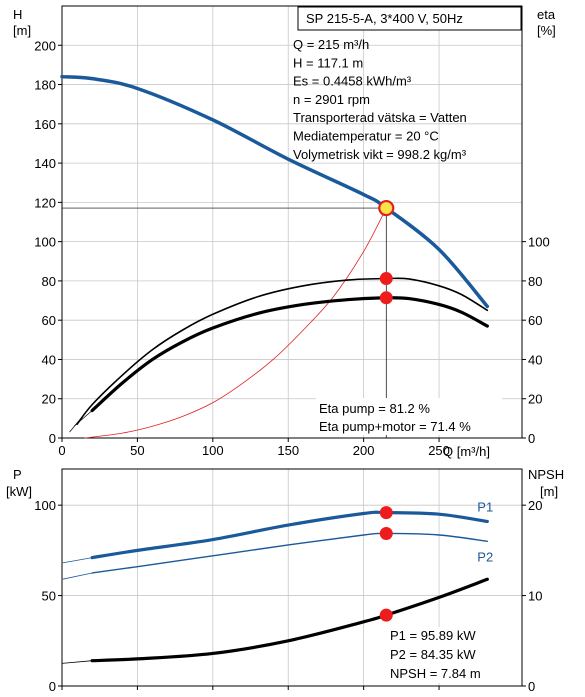 This screenshot has height=697, width=585. Describe the element at coordinates (61, 450) in the screenshot. I see `x-tick-label: 0` at that location.